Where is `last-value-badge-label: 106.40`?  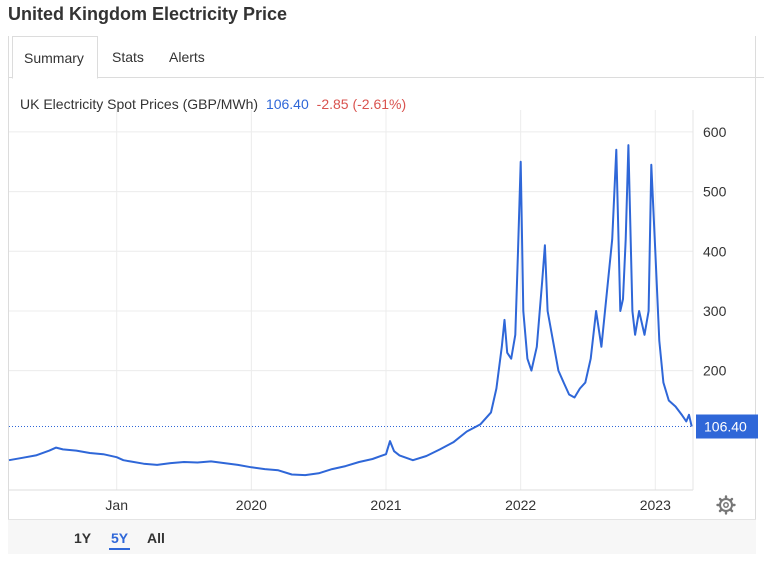 last-value-badge-label: 106.40 is located at coordinates (725, 427).